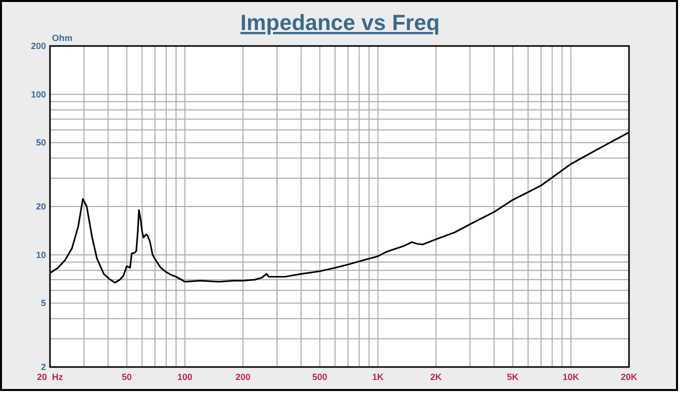 This screenshot has height=399, width=680. Describe the element at coordinates (43, 367) in the screenshot. I see `y-tick-label: 2` at that location.